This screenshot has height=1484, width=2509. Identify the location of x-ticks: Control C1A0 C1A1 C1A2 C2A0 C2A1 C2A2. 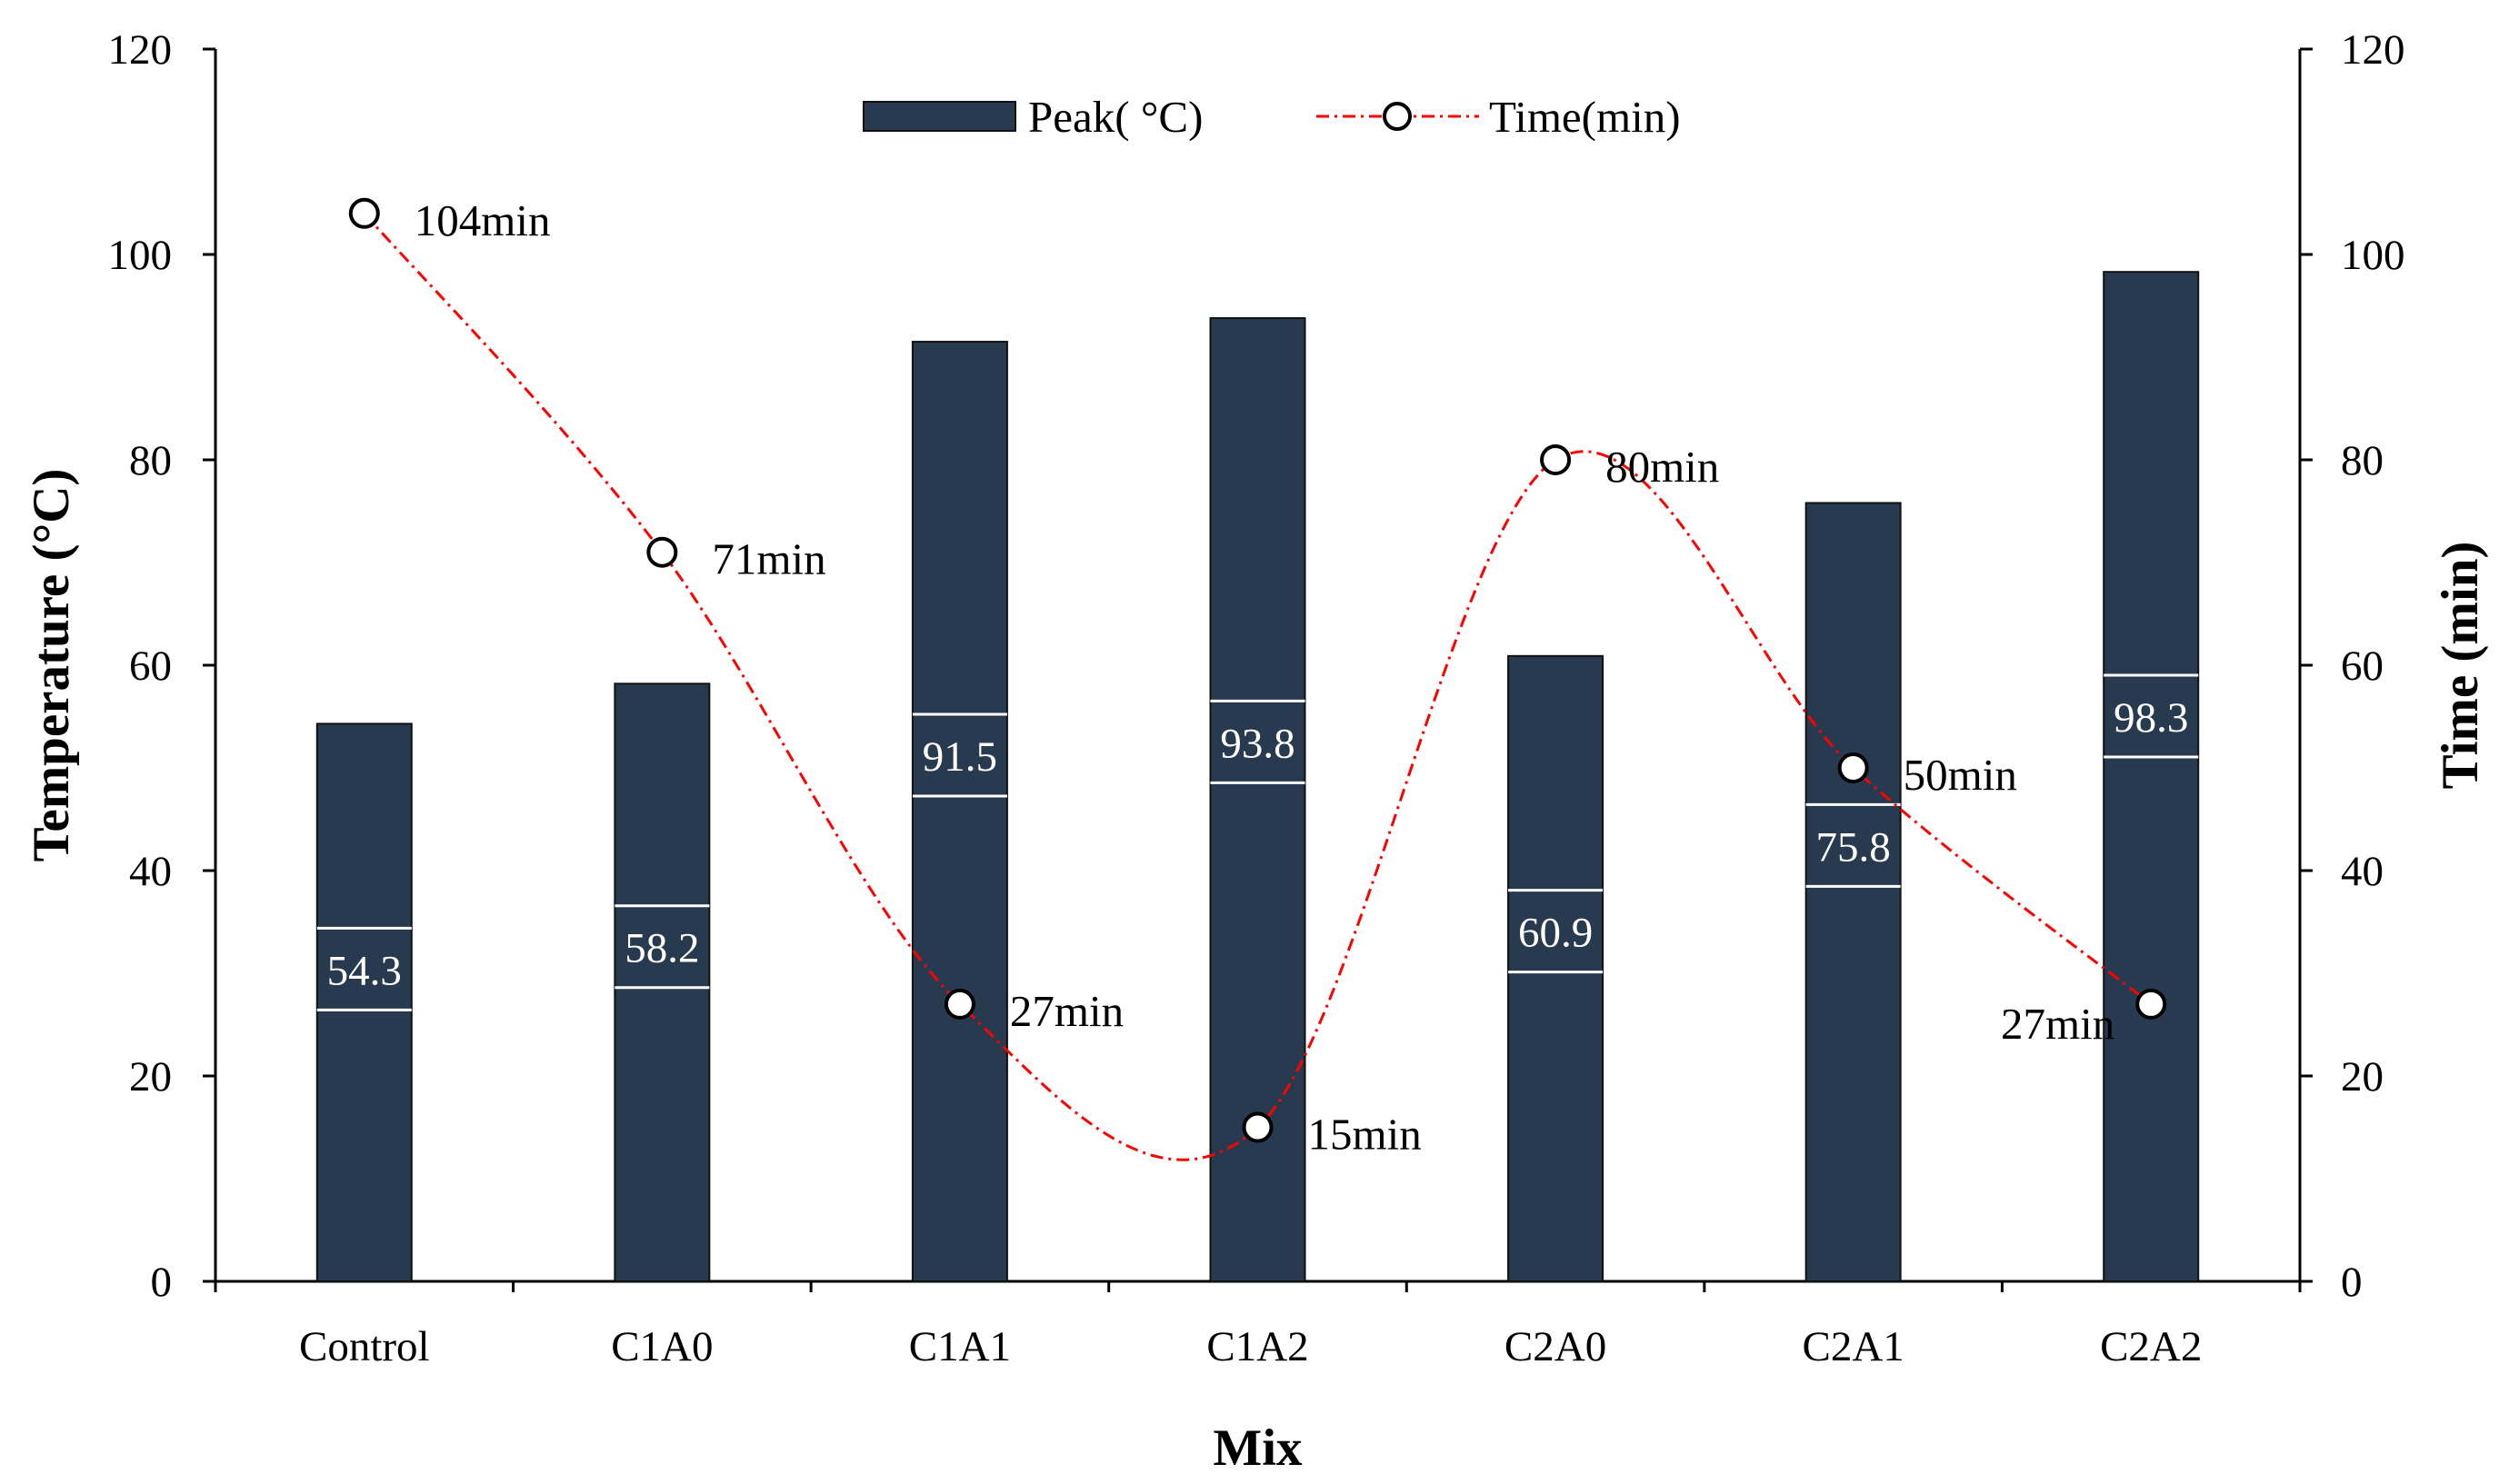
(1258, 1325).